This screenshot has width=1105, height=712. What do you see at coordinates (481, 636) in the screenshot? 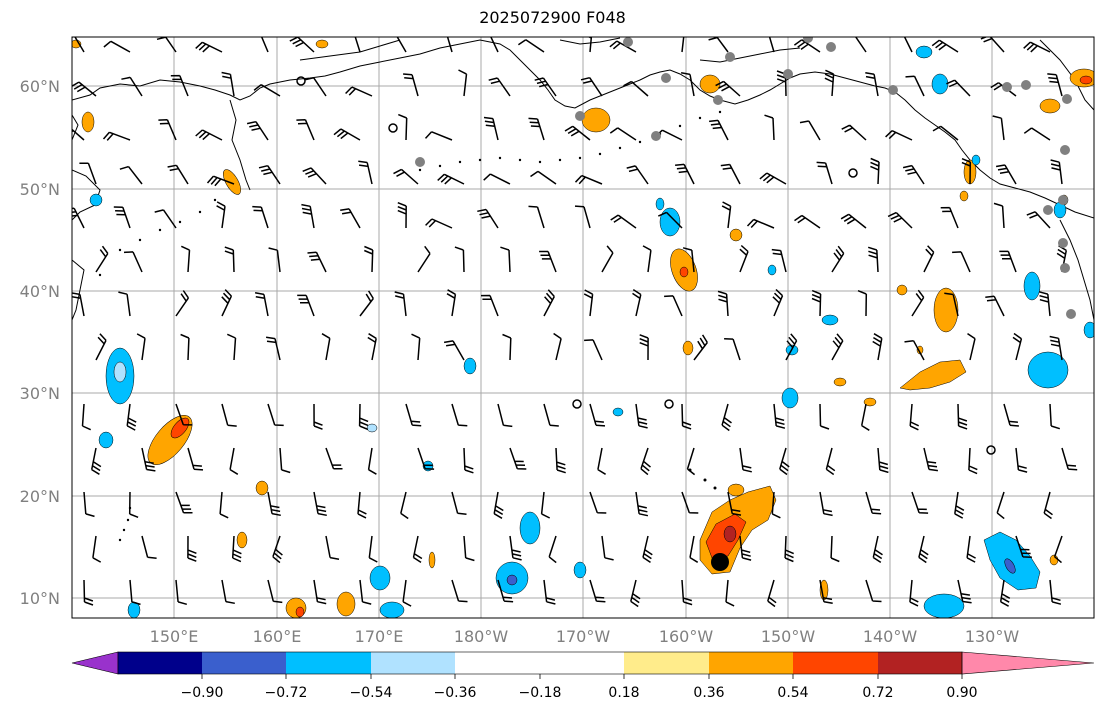
I see `lon-label: 180°W` at bounding box center [481, 636].